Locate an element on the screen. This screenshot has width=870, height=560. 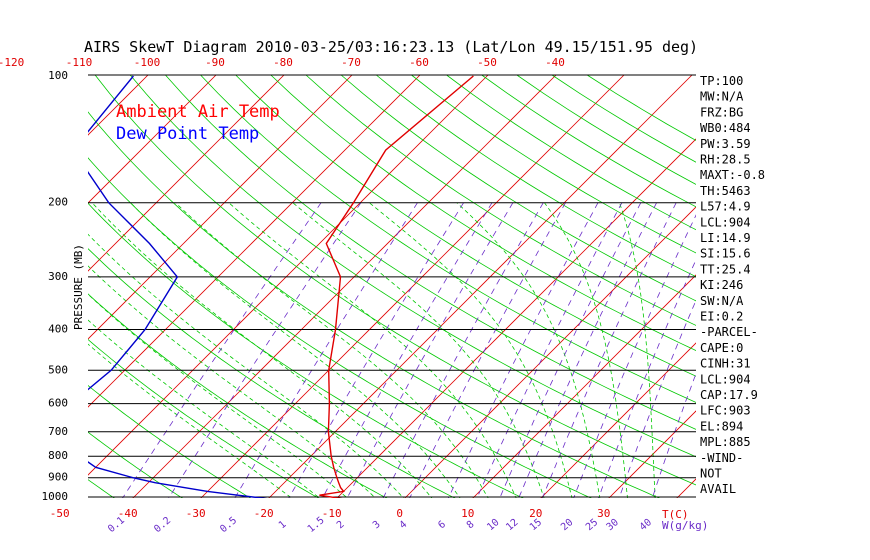
bottom-temp-tick-label: -40 is located at coordinates (128, 513).